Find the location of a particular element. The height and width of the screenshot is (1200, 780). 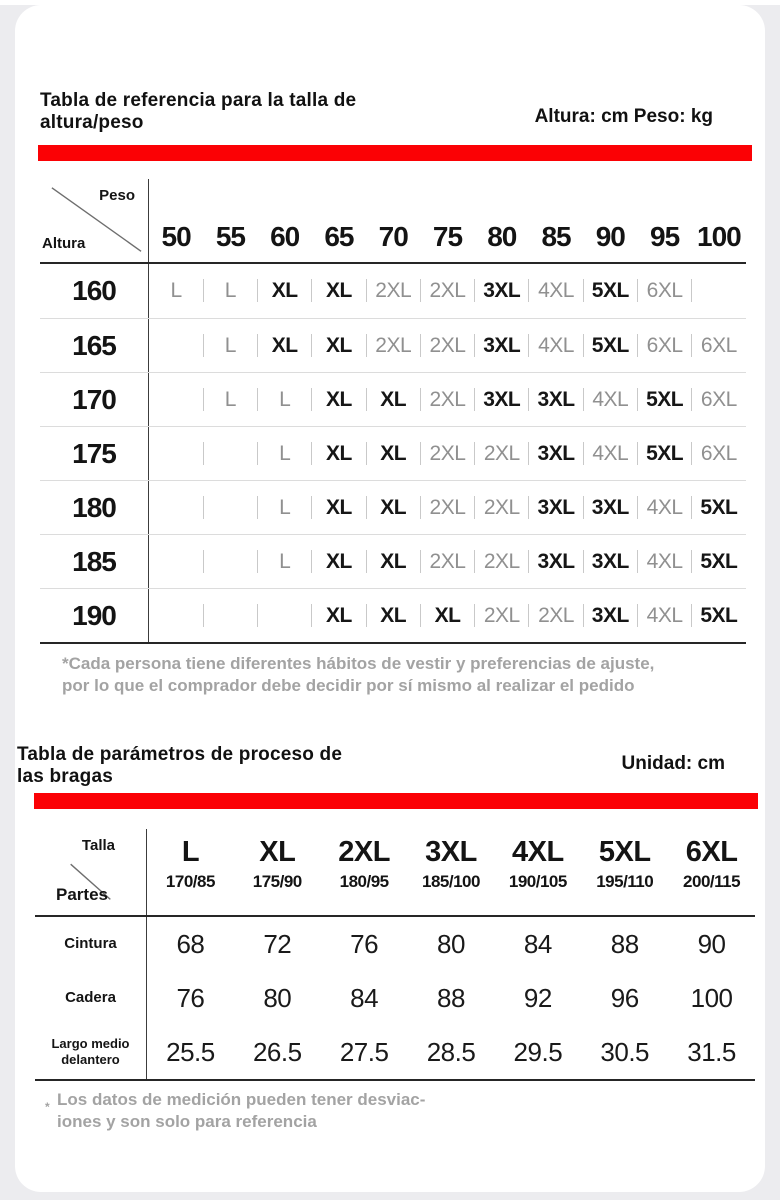

t1-row: 175 L XL XL 2XL 2XL 3XL 4XL 5XL 6XL is located at coordinates (393, 453).